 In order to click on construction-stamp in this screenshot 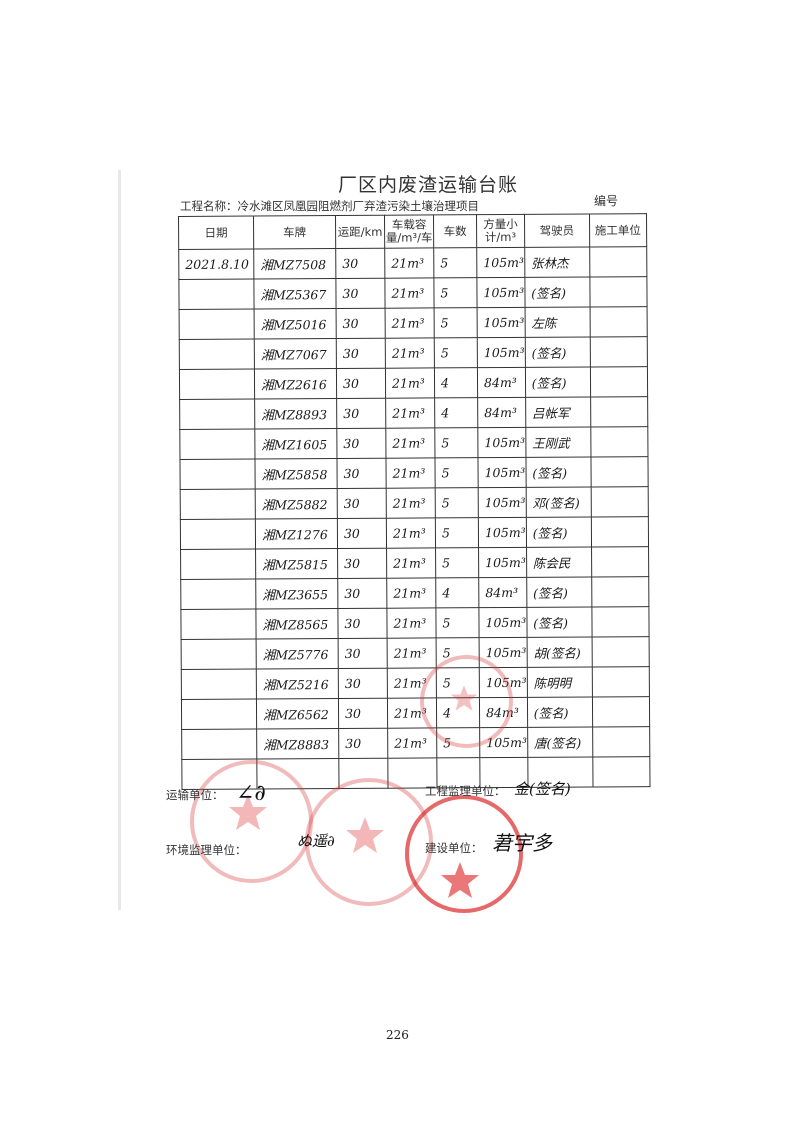, I will do `click(464, 854)`.